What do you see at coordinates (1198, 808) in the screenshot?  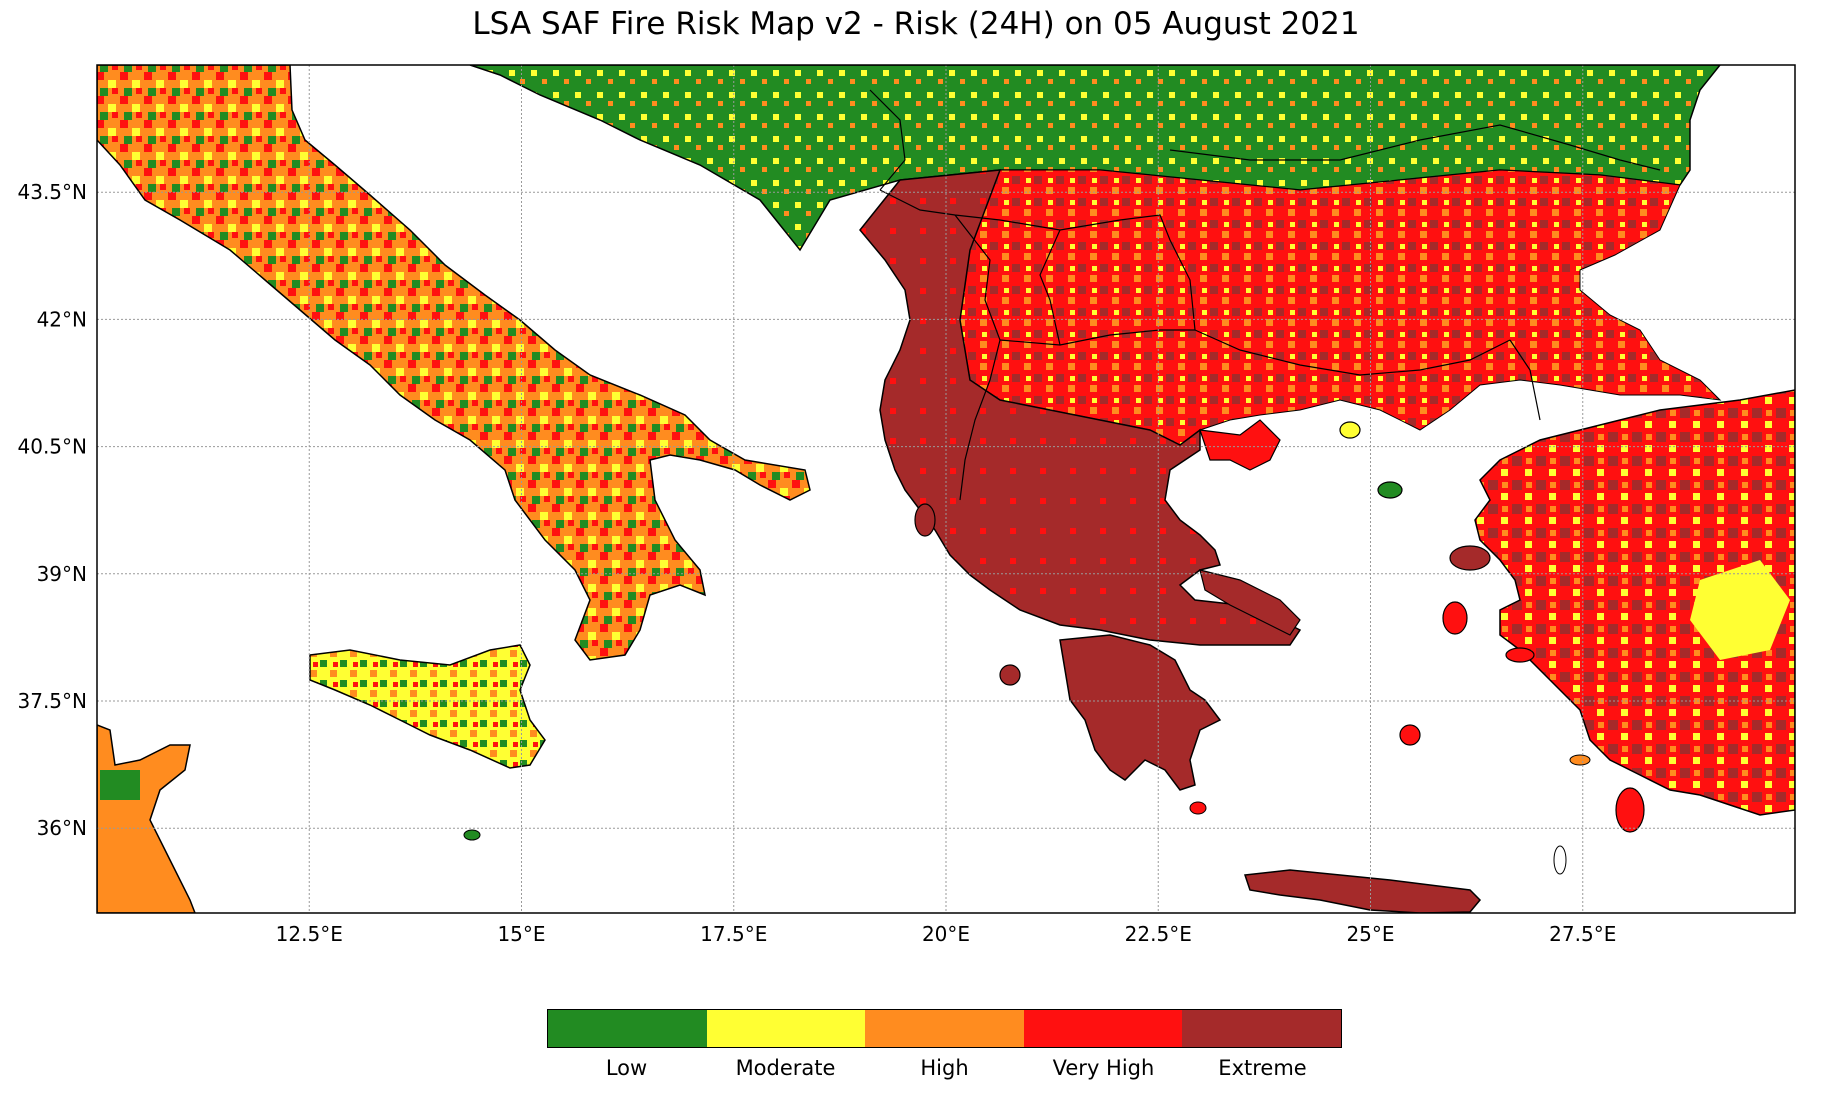 I see `kythira-island` at bounding box center [1198, 808].